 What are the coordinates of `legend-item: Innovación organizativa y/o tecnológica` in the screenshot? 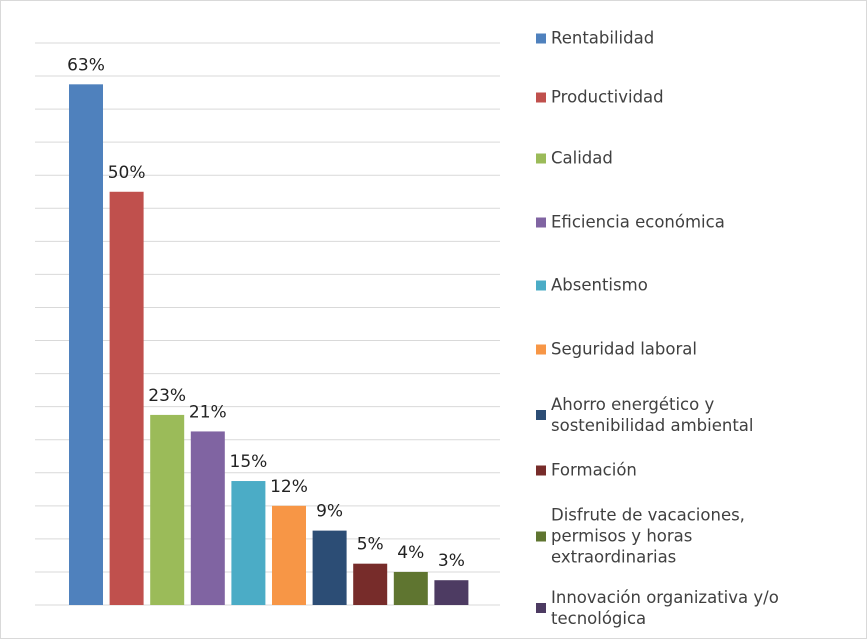 It's located at (696, 608).